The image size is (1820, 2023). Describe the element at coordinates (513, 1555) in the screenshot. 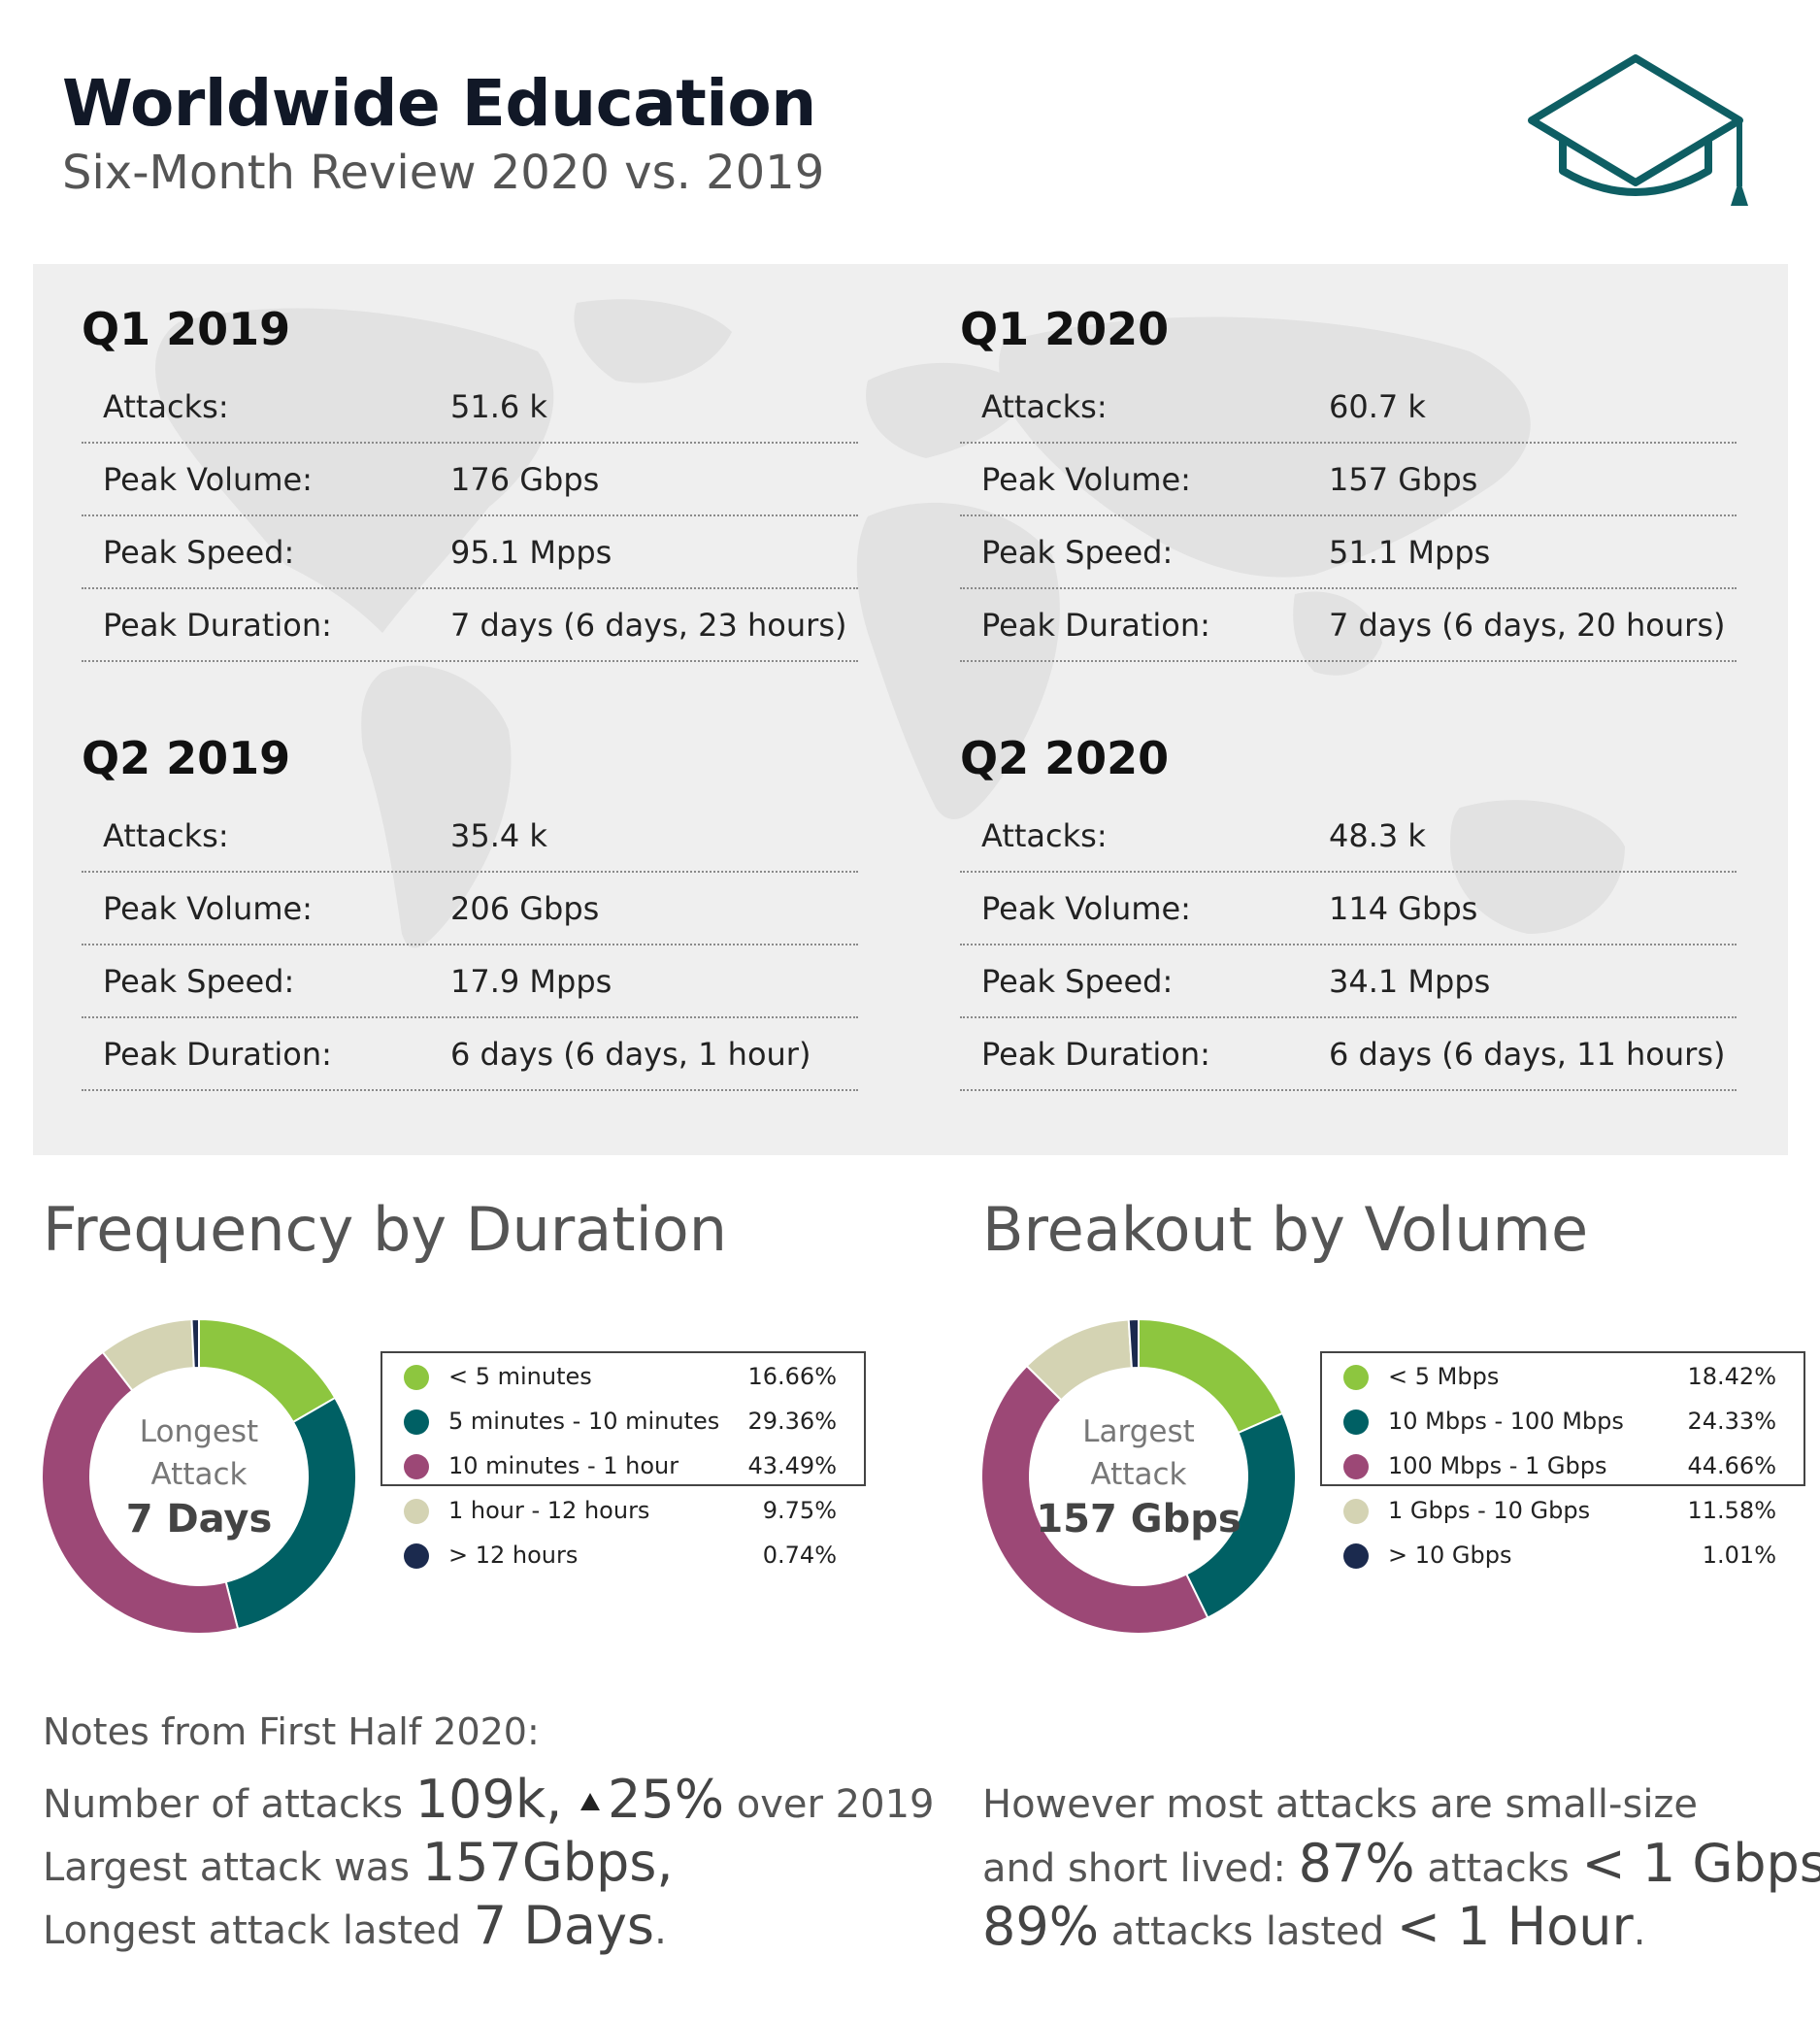

I see `legend-label: > 12 hours` at that location.